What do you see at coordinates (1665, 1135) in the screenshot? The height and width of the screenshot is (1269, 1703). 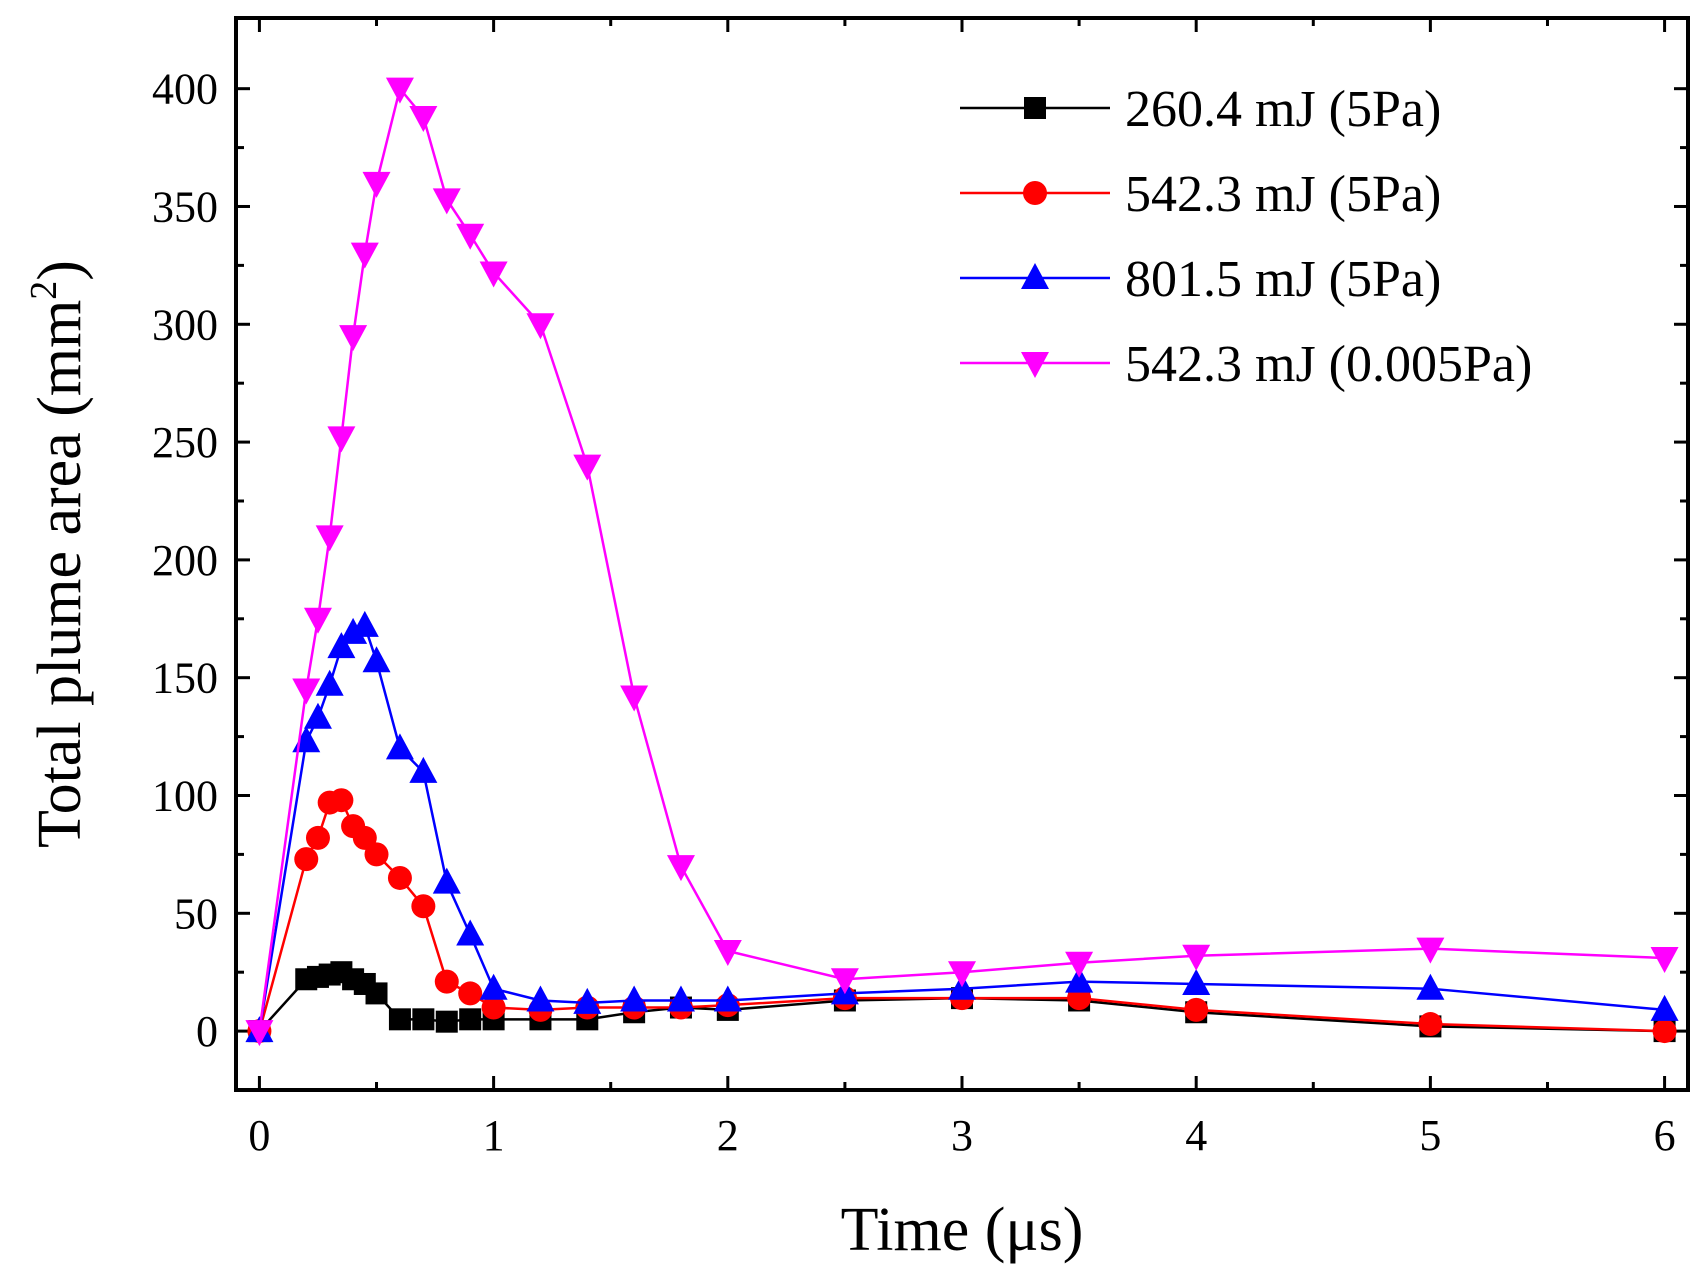 I see `x-tick-label: 6` at bounding box center [1665, 1135].